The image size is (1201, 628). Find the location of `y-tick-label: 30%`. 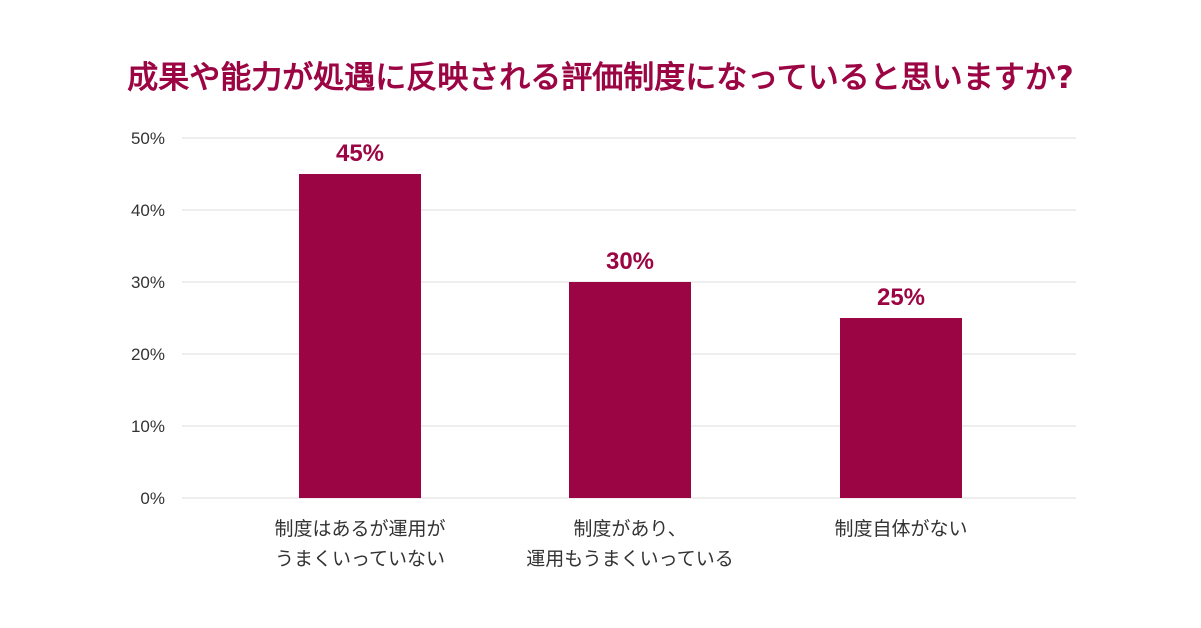

y-tick-label: 30% is located at coordinates (148, 282).